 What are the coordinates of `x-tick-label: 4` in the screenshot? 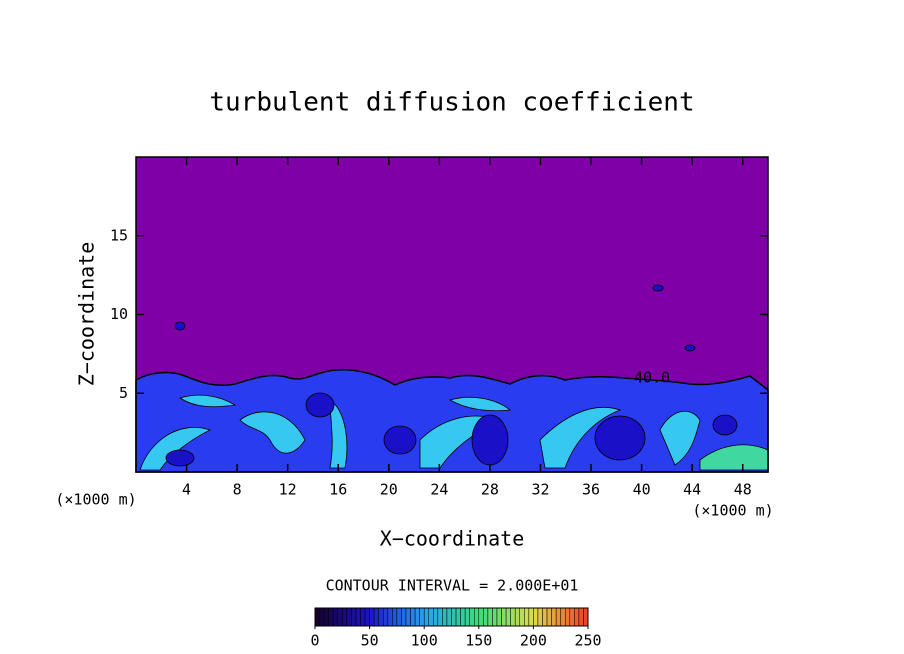 It's located at (186, 490).